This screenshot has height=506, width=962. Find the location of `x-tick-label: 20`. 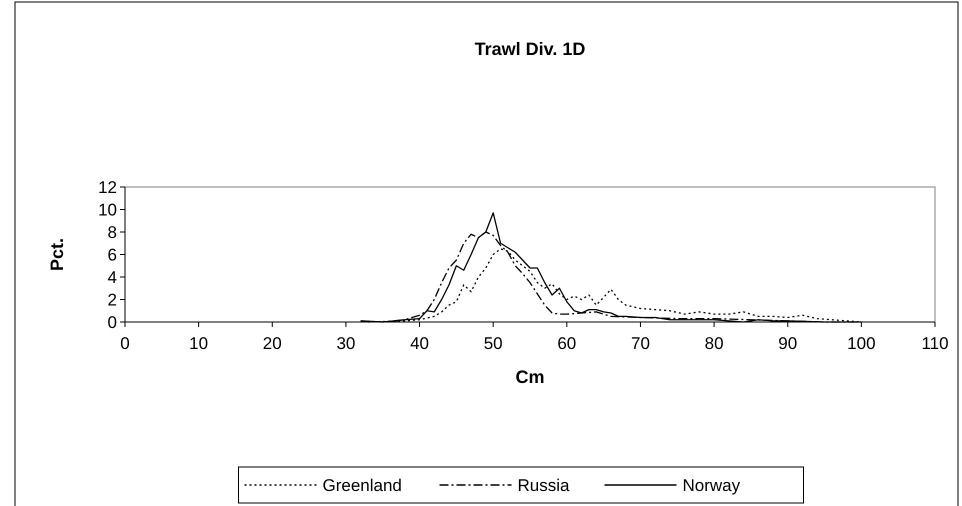

x-tick-label: 20 is located at coordinates (272, 343).